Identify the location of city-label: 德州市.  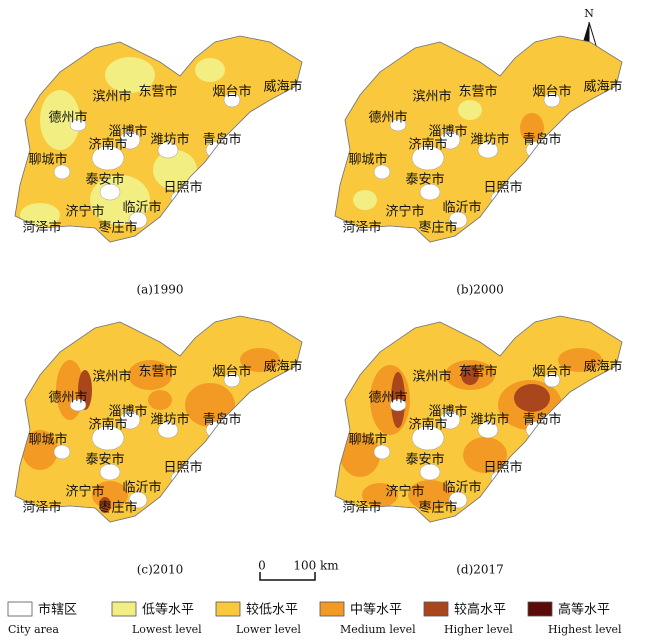
(387, 118).